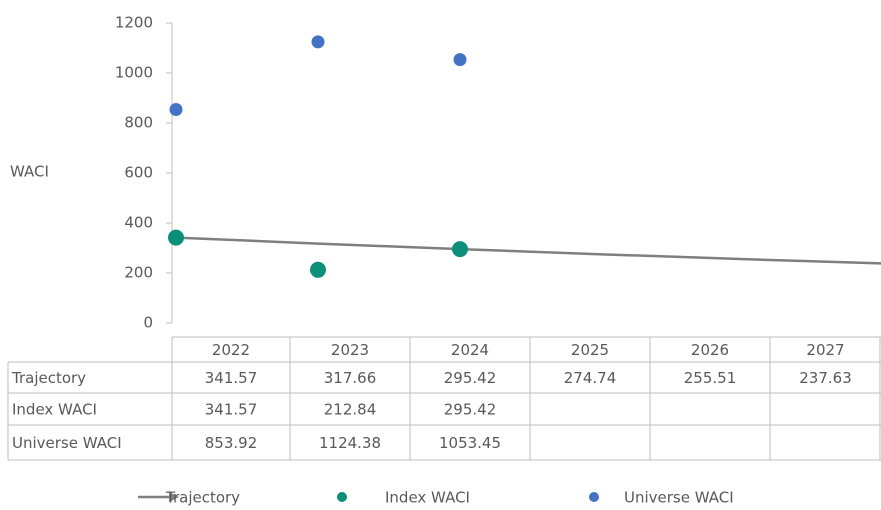 Image resolution: width=881 pixels, height=510 pixels. What do you see at coordinates (710, 350) in the screenshot?
I see `table-header: 2026` at bounding box center [710, 350].